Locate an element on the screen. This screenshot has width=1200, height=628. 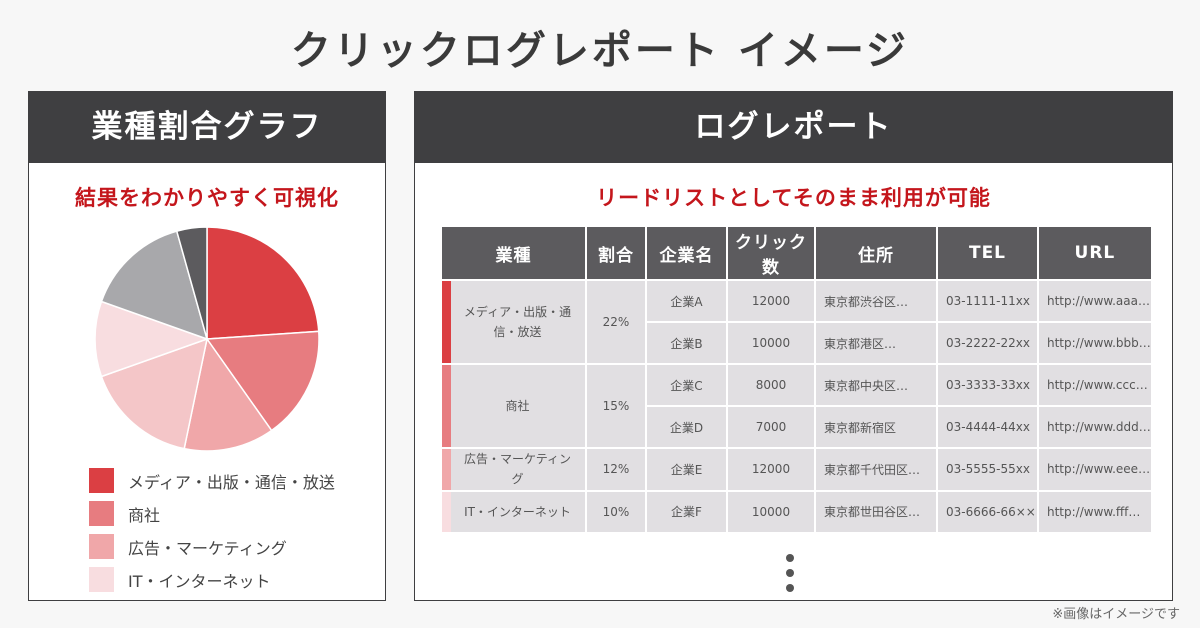
industry-pie-chart is located at coordinates (207, 339).